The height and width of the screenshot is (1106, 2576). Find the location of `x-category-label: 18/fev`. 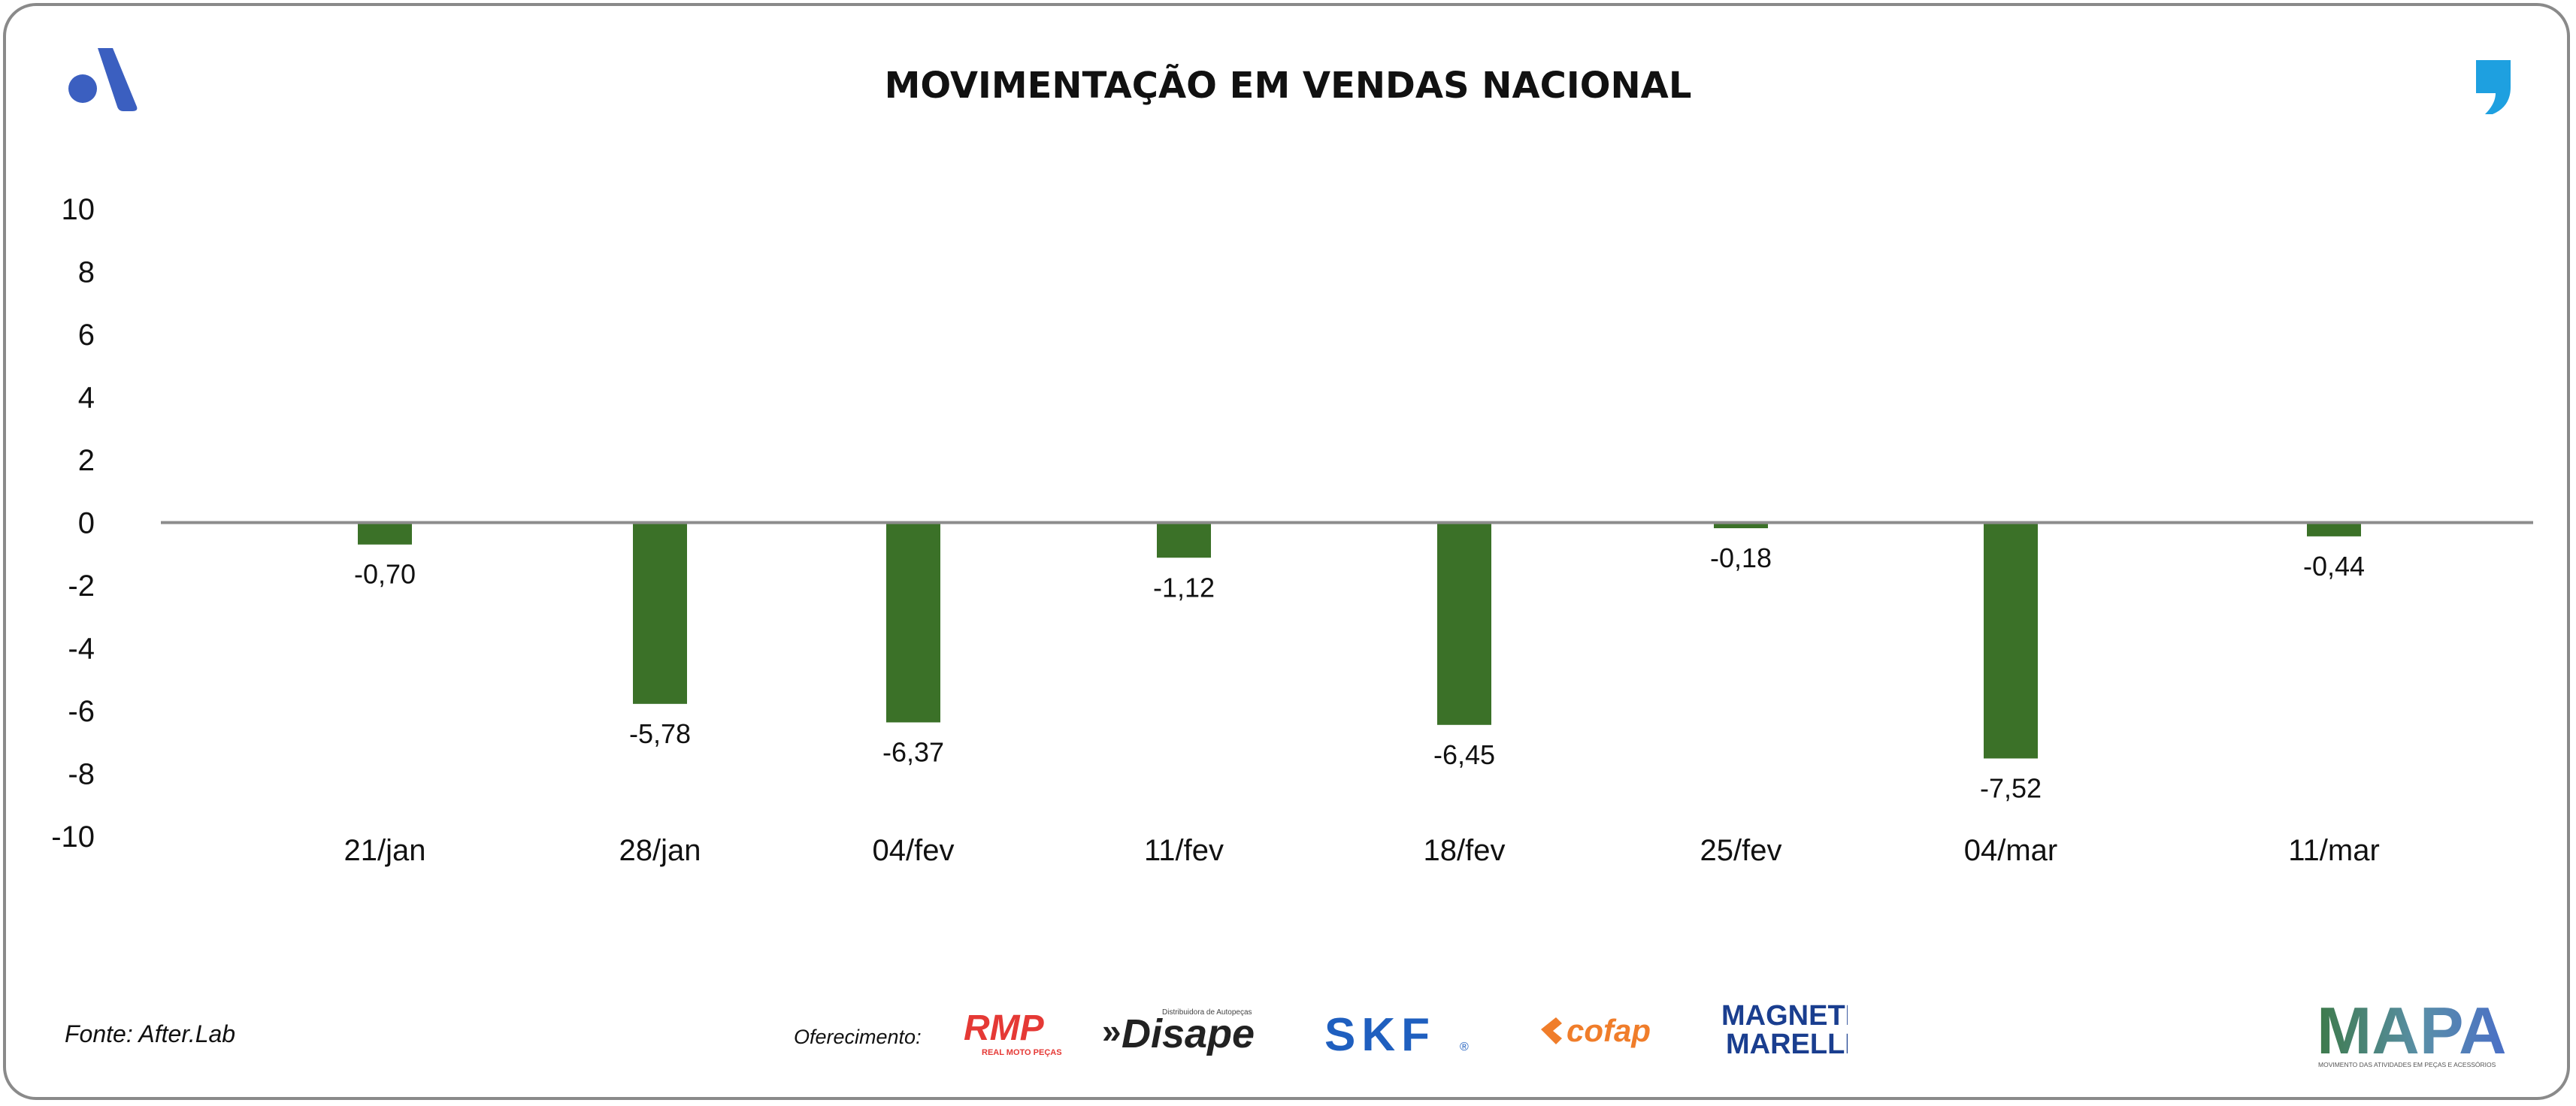

x-category-label: 18/fev is located at coordinates (1465, 851).